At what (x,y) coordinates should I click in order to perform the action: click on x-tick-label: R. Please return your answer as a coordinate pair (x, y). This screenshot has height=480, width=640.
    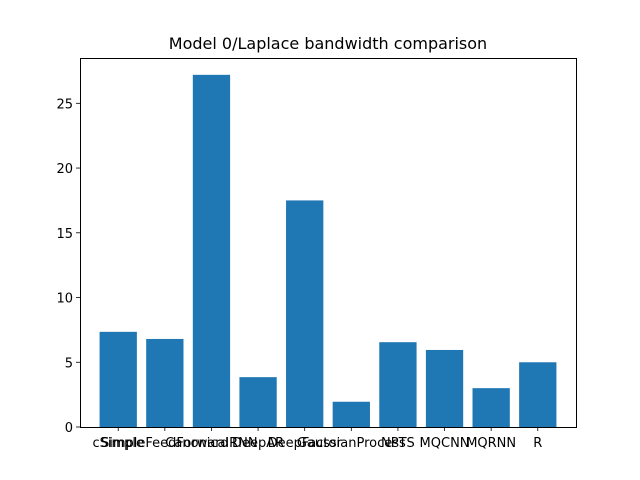
    Looking at the image, I should click on (537, 443).